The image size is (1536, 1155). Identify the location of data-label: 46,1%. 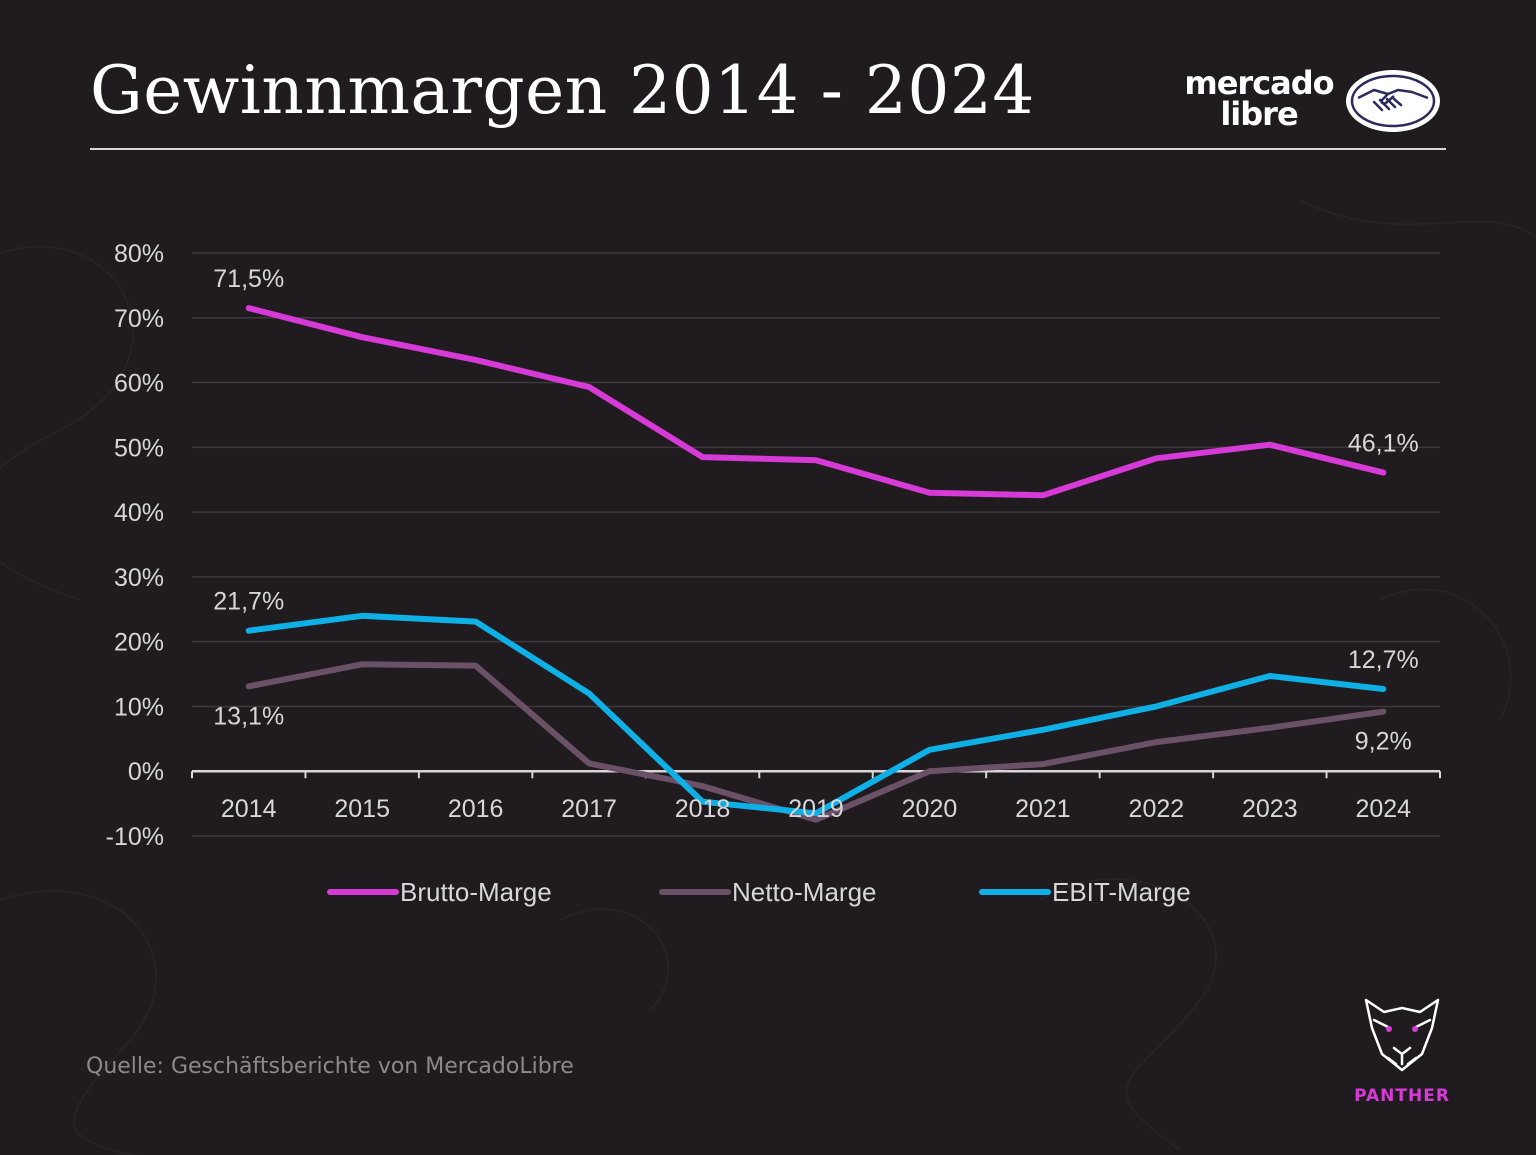
(1383, 444).